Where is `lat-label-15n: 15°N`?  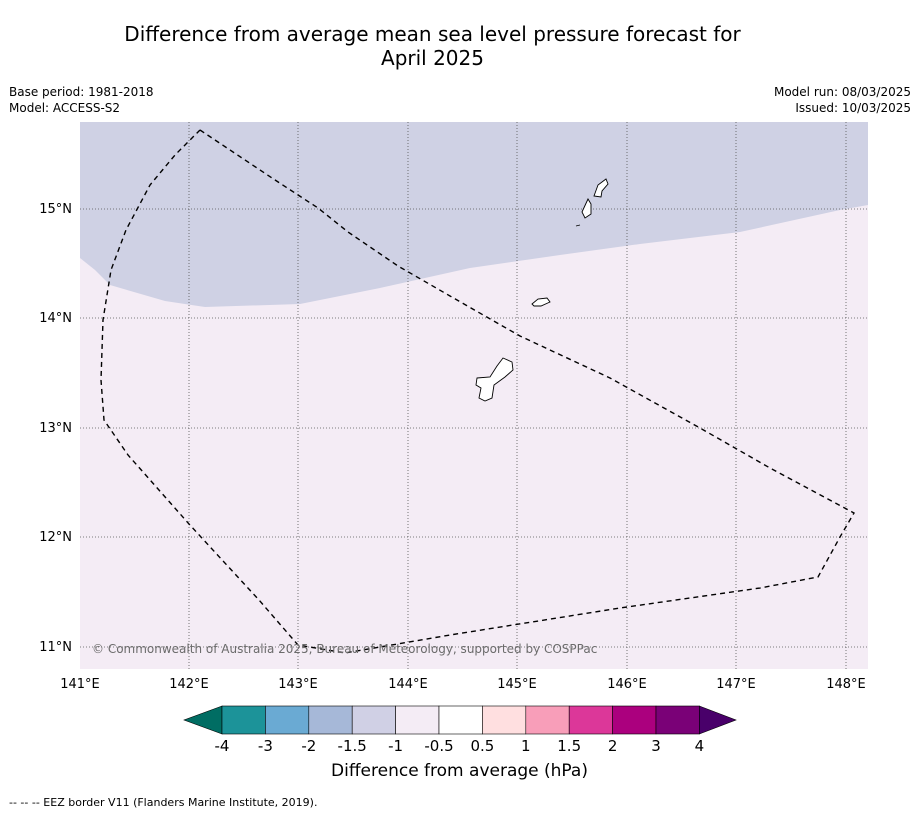
lat-label-15n: 15°N is located at coordinates (55, 209).